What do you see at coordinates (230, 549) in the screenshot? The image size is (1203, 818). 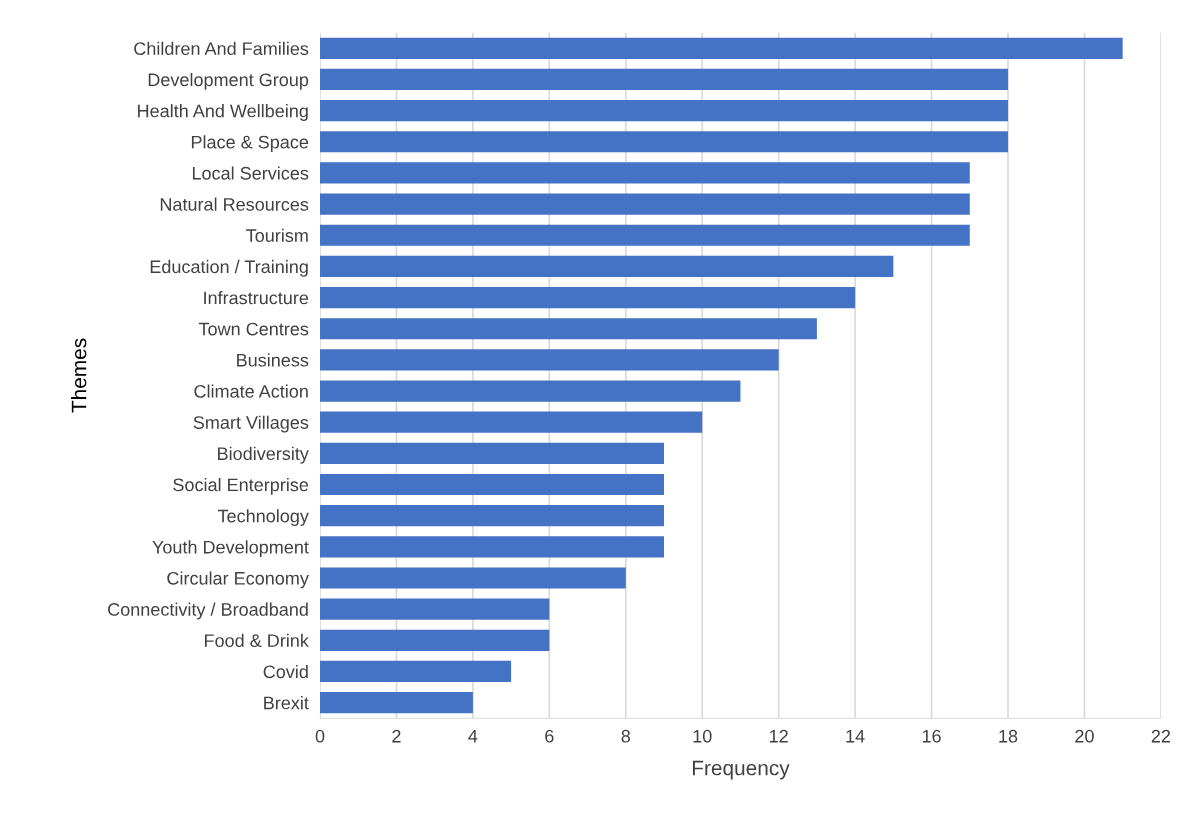 I see `y-tick-label: Youth Development` at bounding box center [230, 549].